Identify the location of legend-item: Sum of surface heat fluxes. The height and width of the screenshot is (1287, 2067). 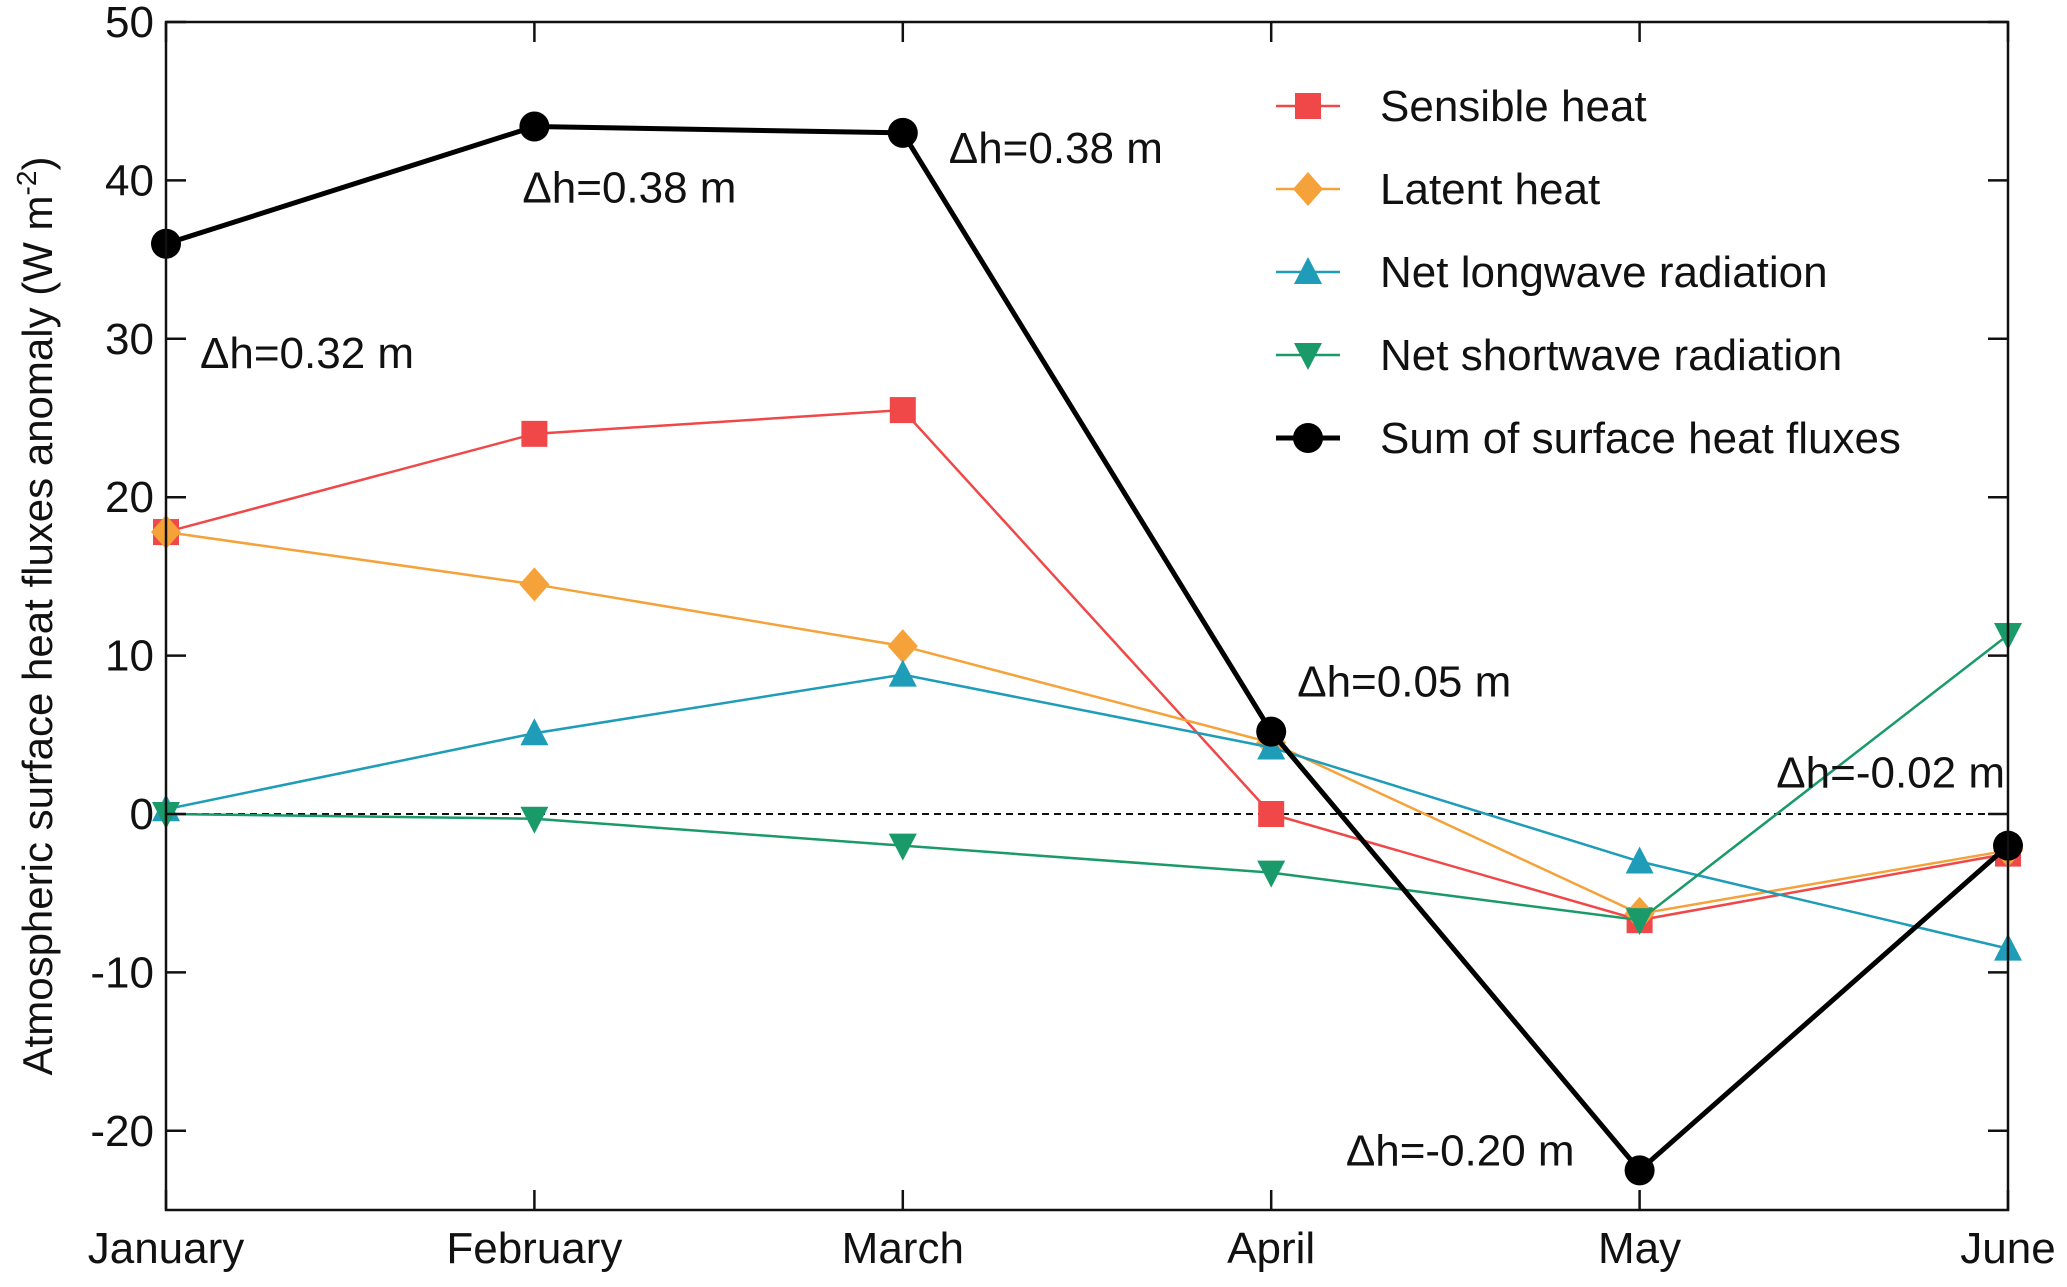
(1588, 438).